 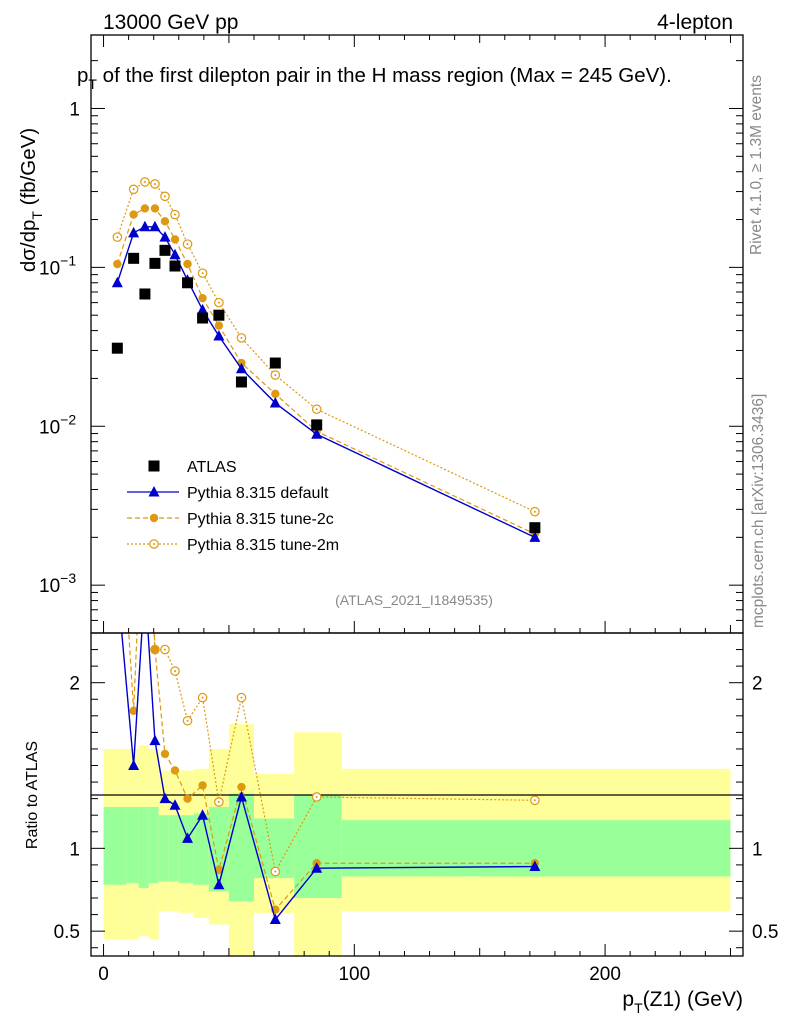 I want to click on legend-label: ATLAS, so click(x=212, y=467).